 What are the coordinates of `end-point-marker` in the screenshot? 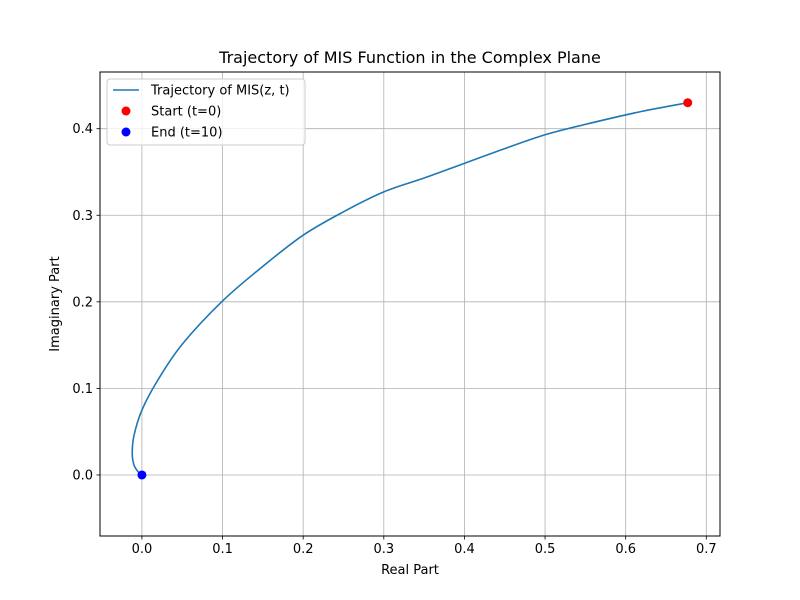 It's located at (142, 475).